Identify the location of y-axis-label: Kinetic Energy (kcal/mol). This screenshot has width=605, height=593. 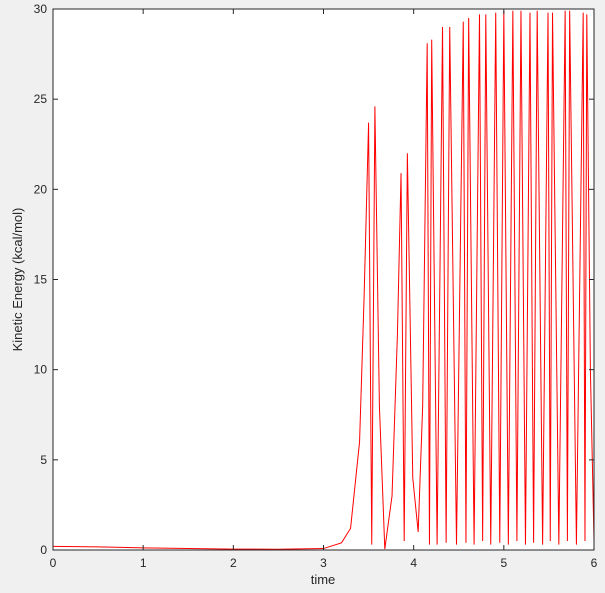
(17, 280).